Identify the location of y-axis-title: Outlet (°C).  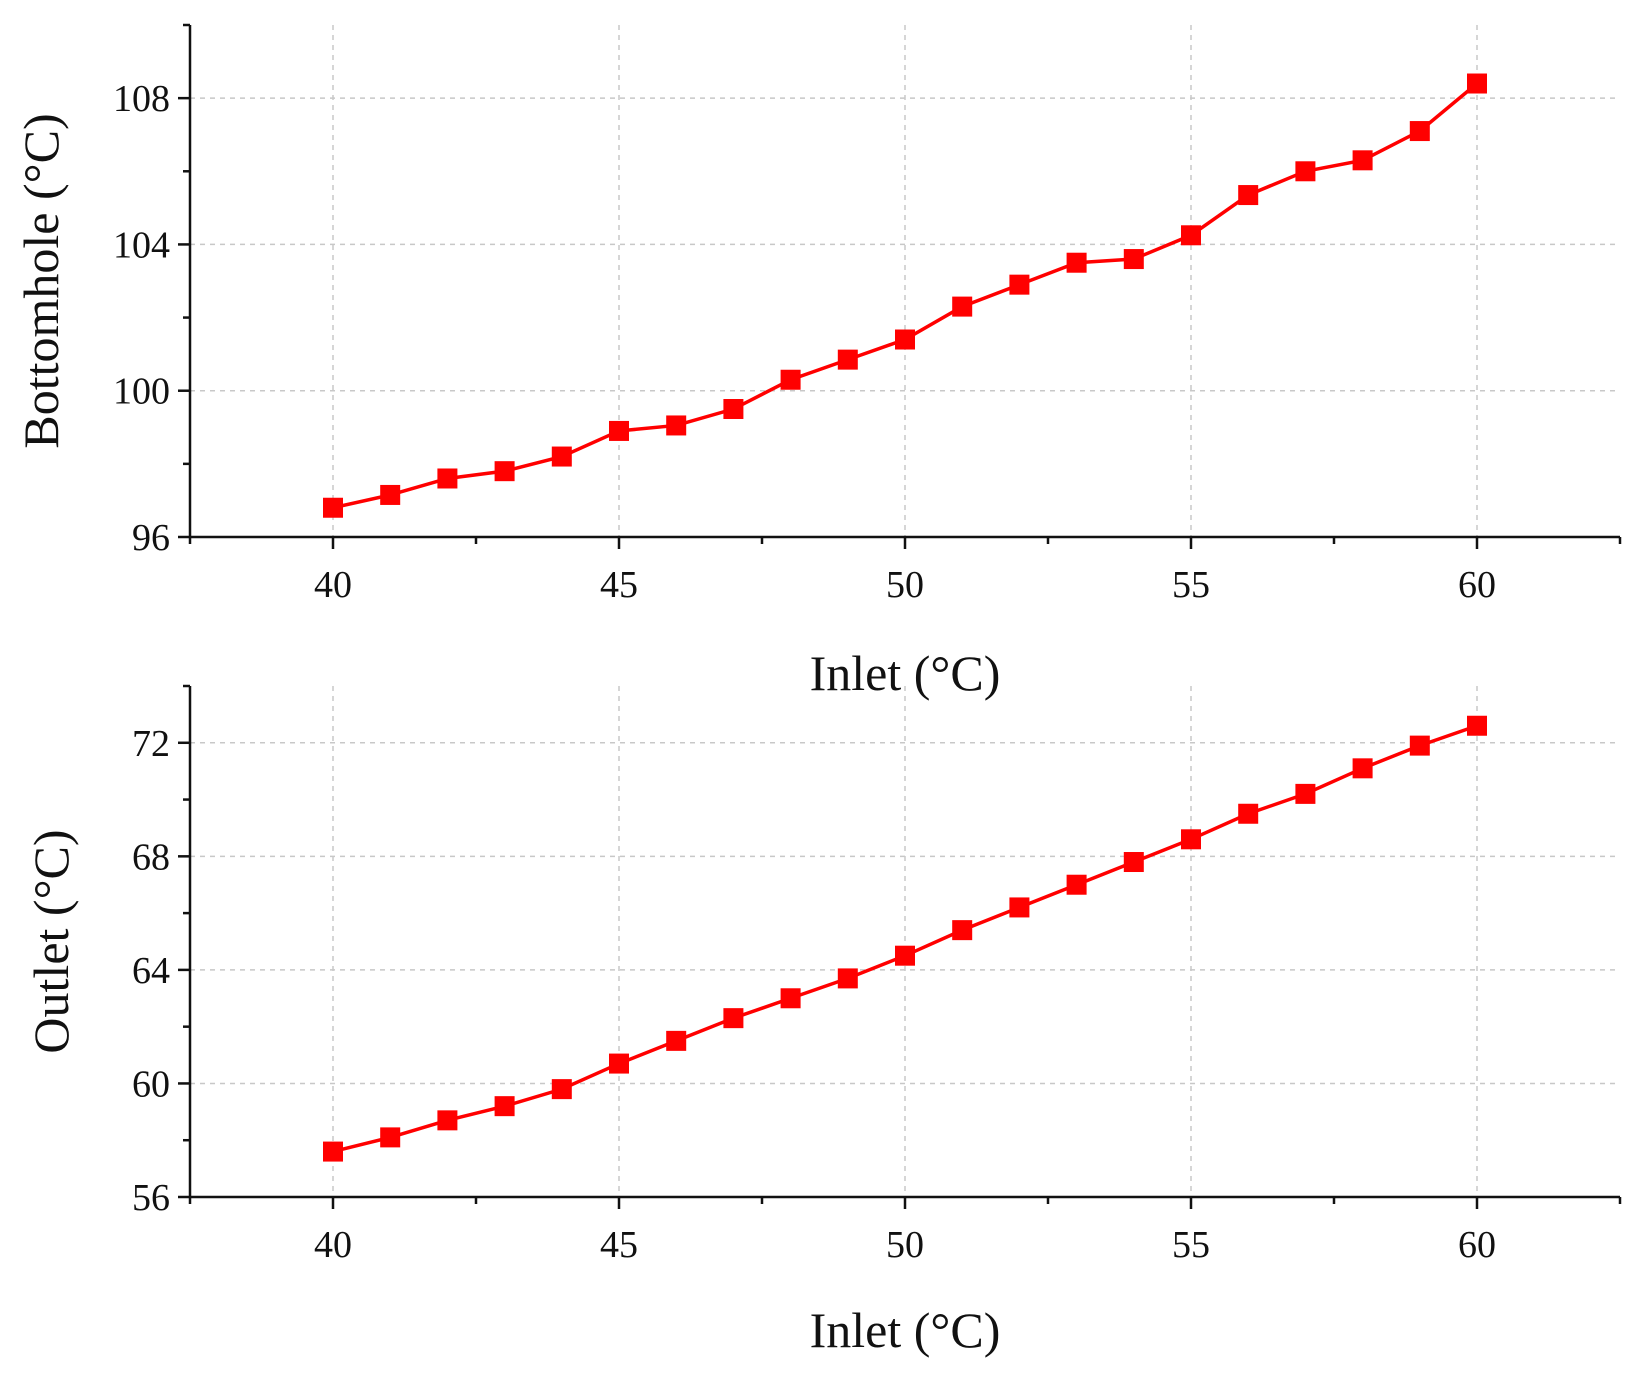
(51, 941).